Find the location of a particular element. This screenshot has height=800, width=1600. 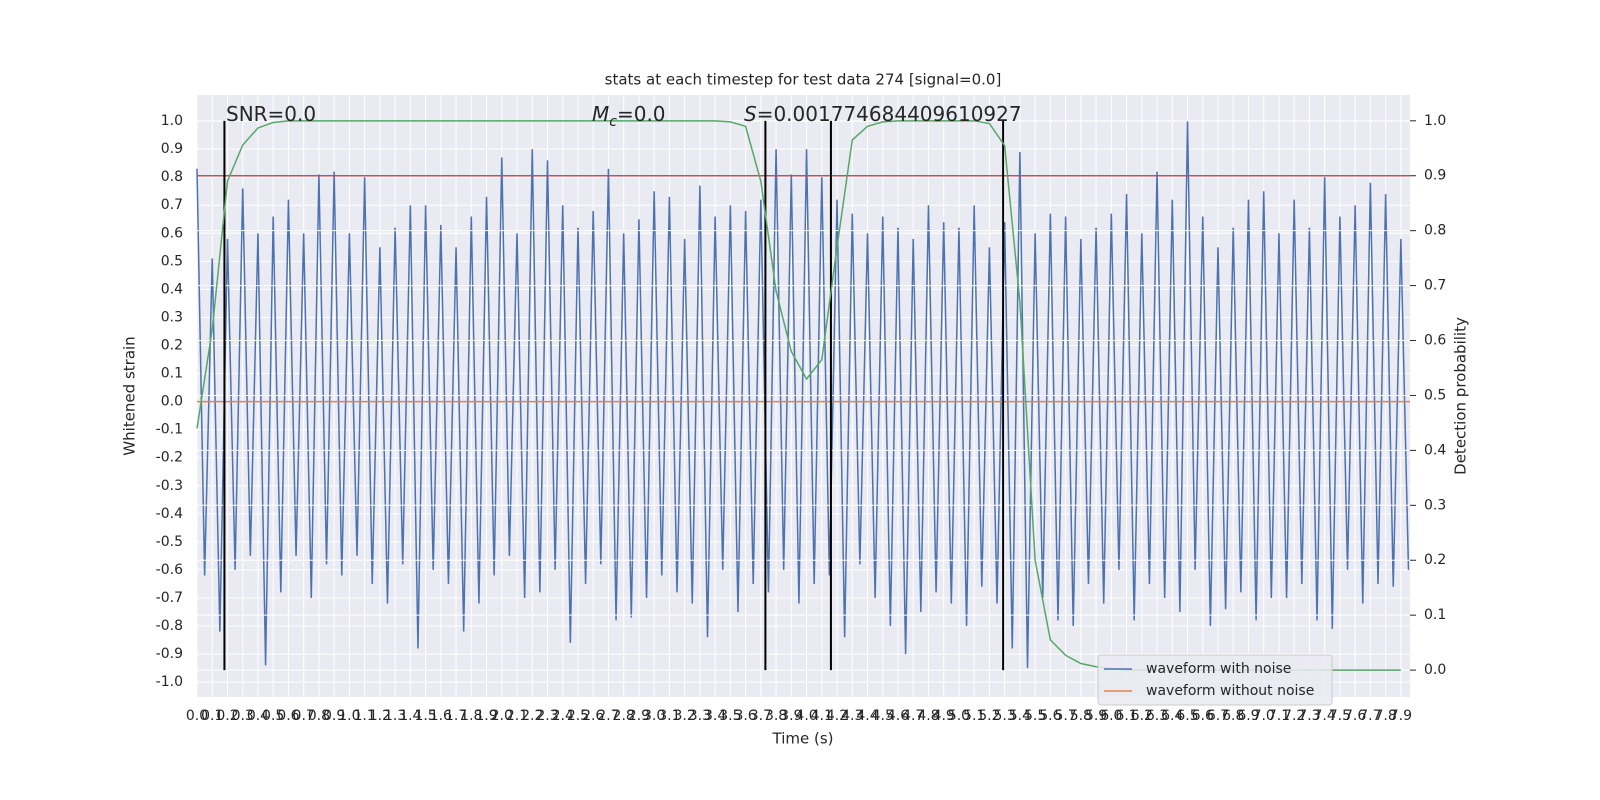

legend-box is located at coordinates (1215, 680).